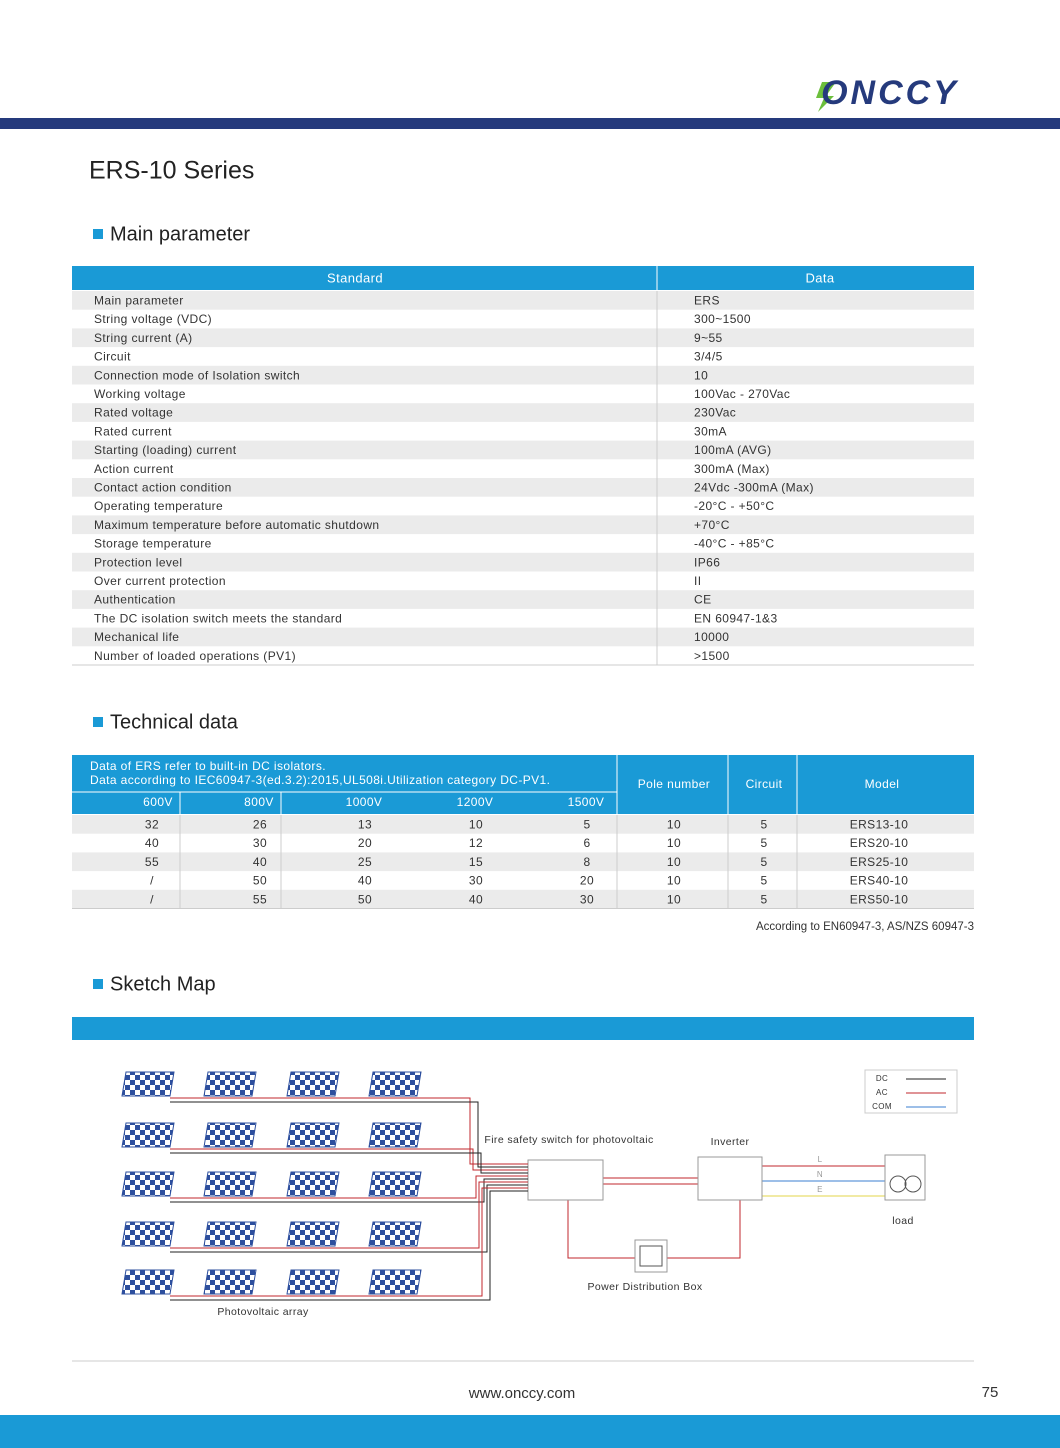 The image size is (1060, 1448). Describe the element at coordinates (711, 637) in the screenshot. I see `cell: 10000` at that location.